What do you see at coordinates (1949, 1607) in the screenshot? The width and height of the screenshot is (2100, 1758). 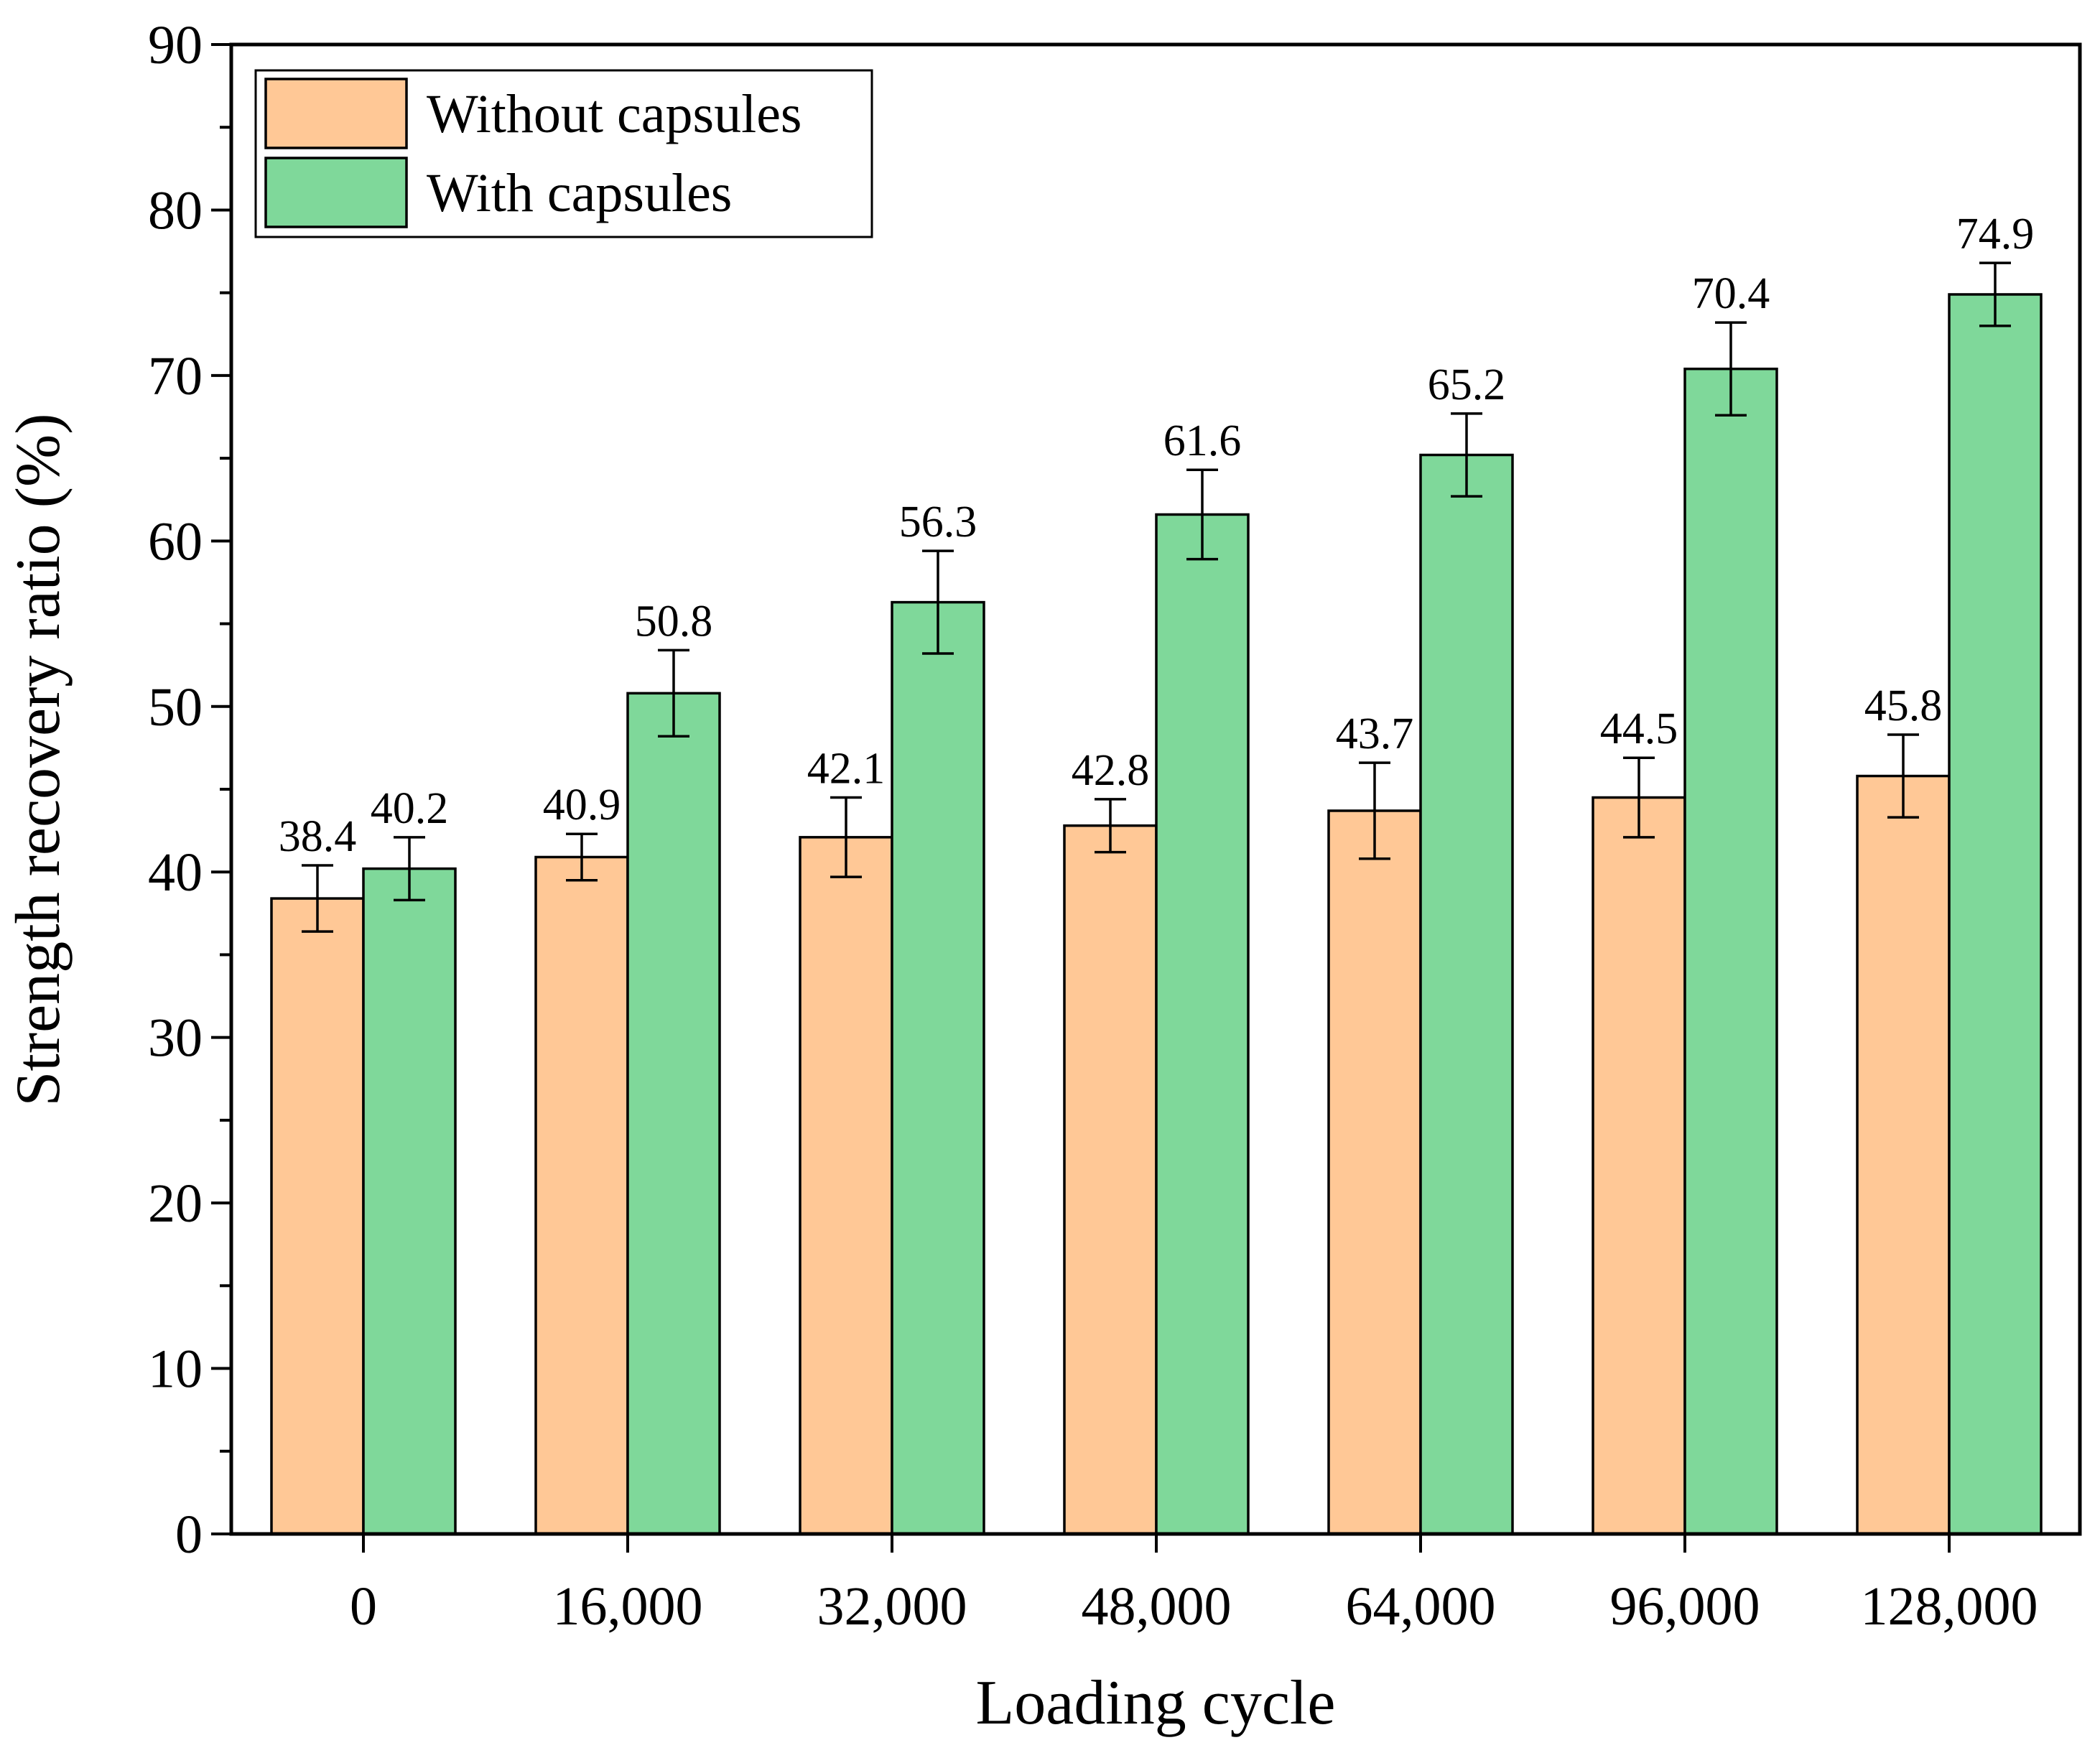 I see `x-tick-label: 128,000` at bounding box center [1949, 1607].